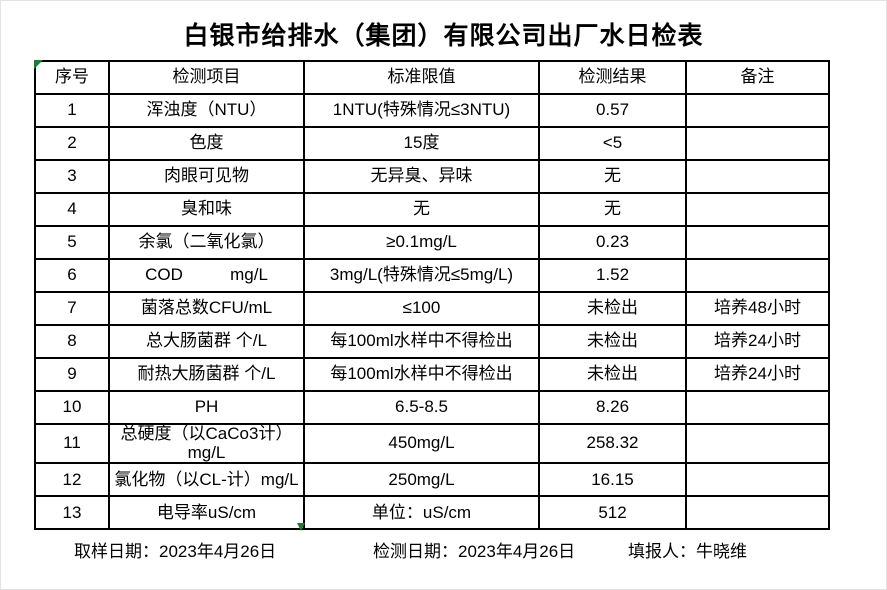 The height and width of the screenshot is (590, 887). I want to click on table-header-row: 序号 检测项目 标准限值 检测结果 备注, so click(432, 77).